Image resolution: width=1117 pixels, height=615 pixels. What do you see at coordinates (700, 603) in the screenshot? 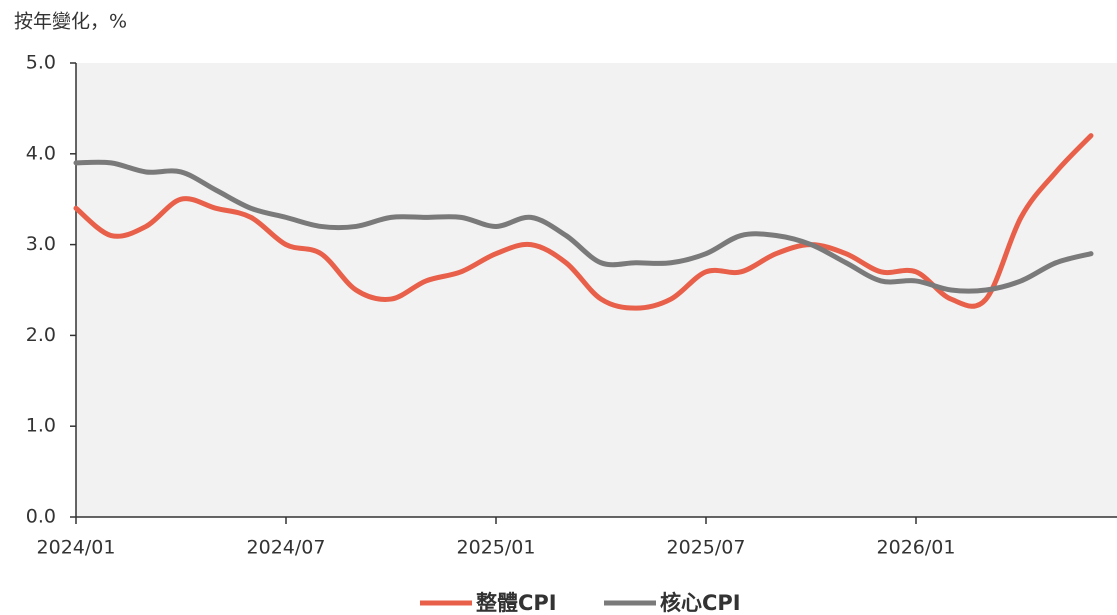
I see `legend-label: 核心CPI` at bounding box center [700, 603].